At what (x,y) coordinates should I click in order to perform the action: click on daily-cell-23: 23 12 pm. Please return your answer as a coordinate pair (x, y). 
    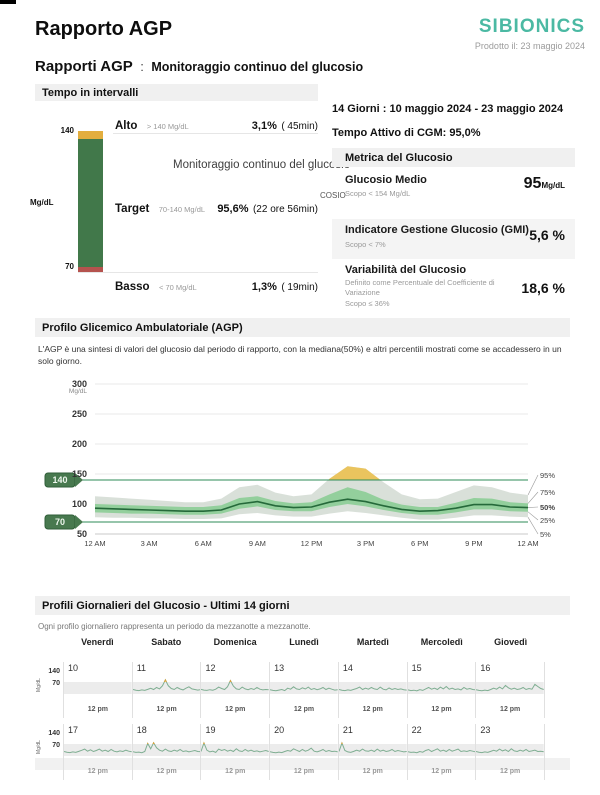
    Looking at the image, I should click on (510, 752).